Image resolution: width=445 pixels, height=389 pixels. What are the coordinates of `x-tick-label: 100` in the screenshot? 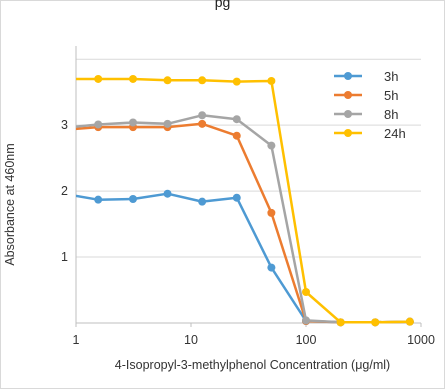 It's located at (306, 340).